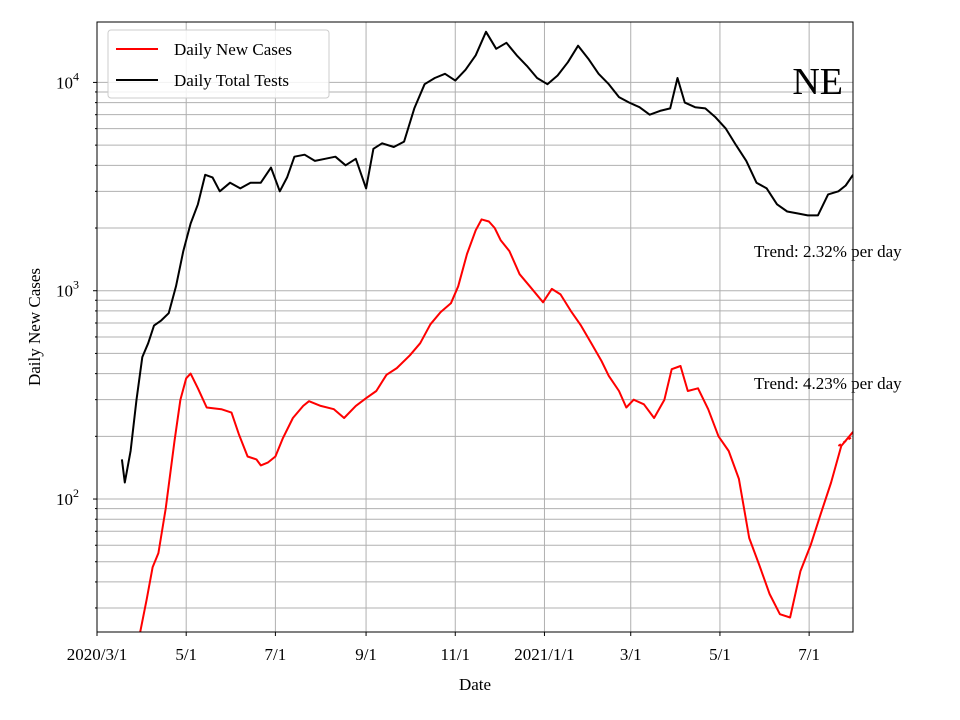  I want to click on trend-annotation-tests: Trend: 2.32% per day, so click(828, 251).